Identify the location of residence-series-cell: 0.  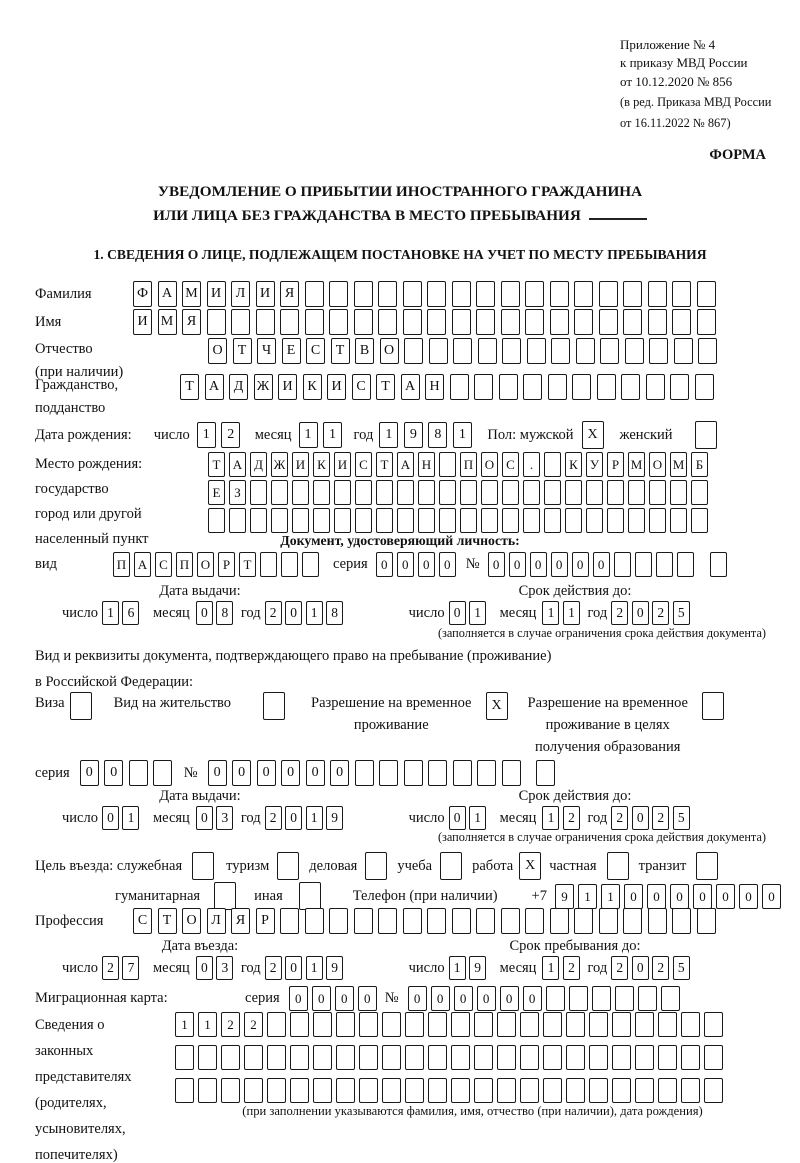
(89, 773).